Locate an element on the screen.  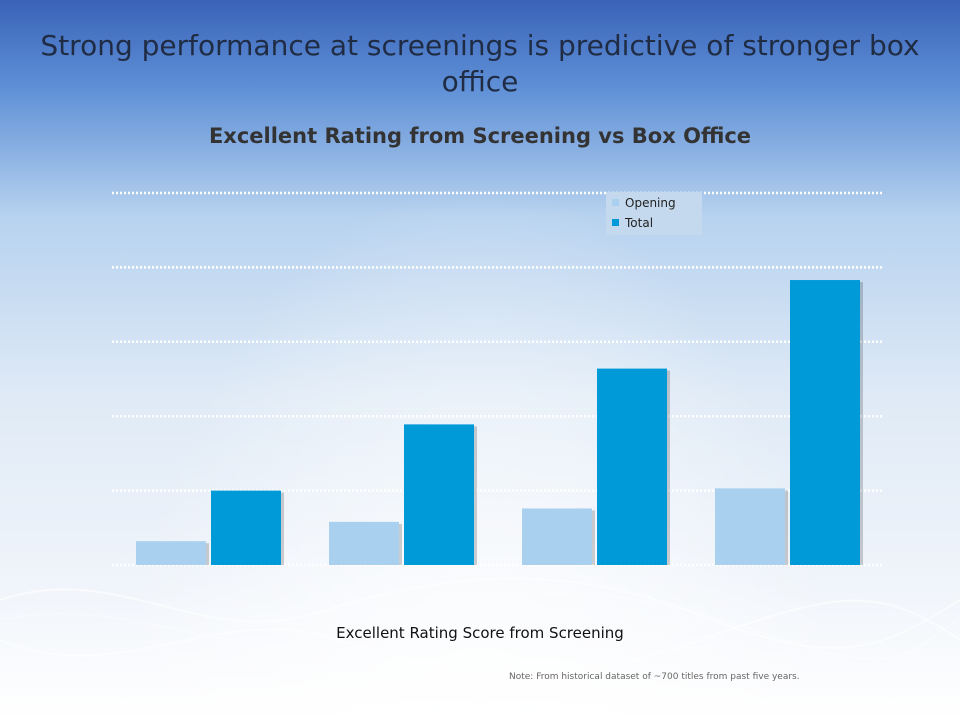
legend-item-opening: Opening is located at coordinates (644, 203).